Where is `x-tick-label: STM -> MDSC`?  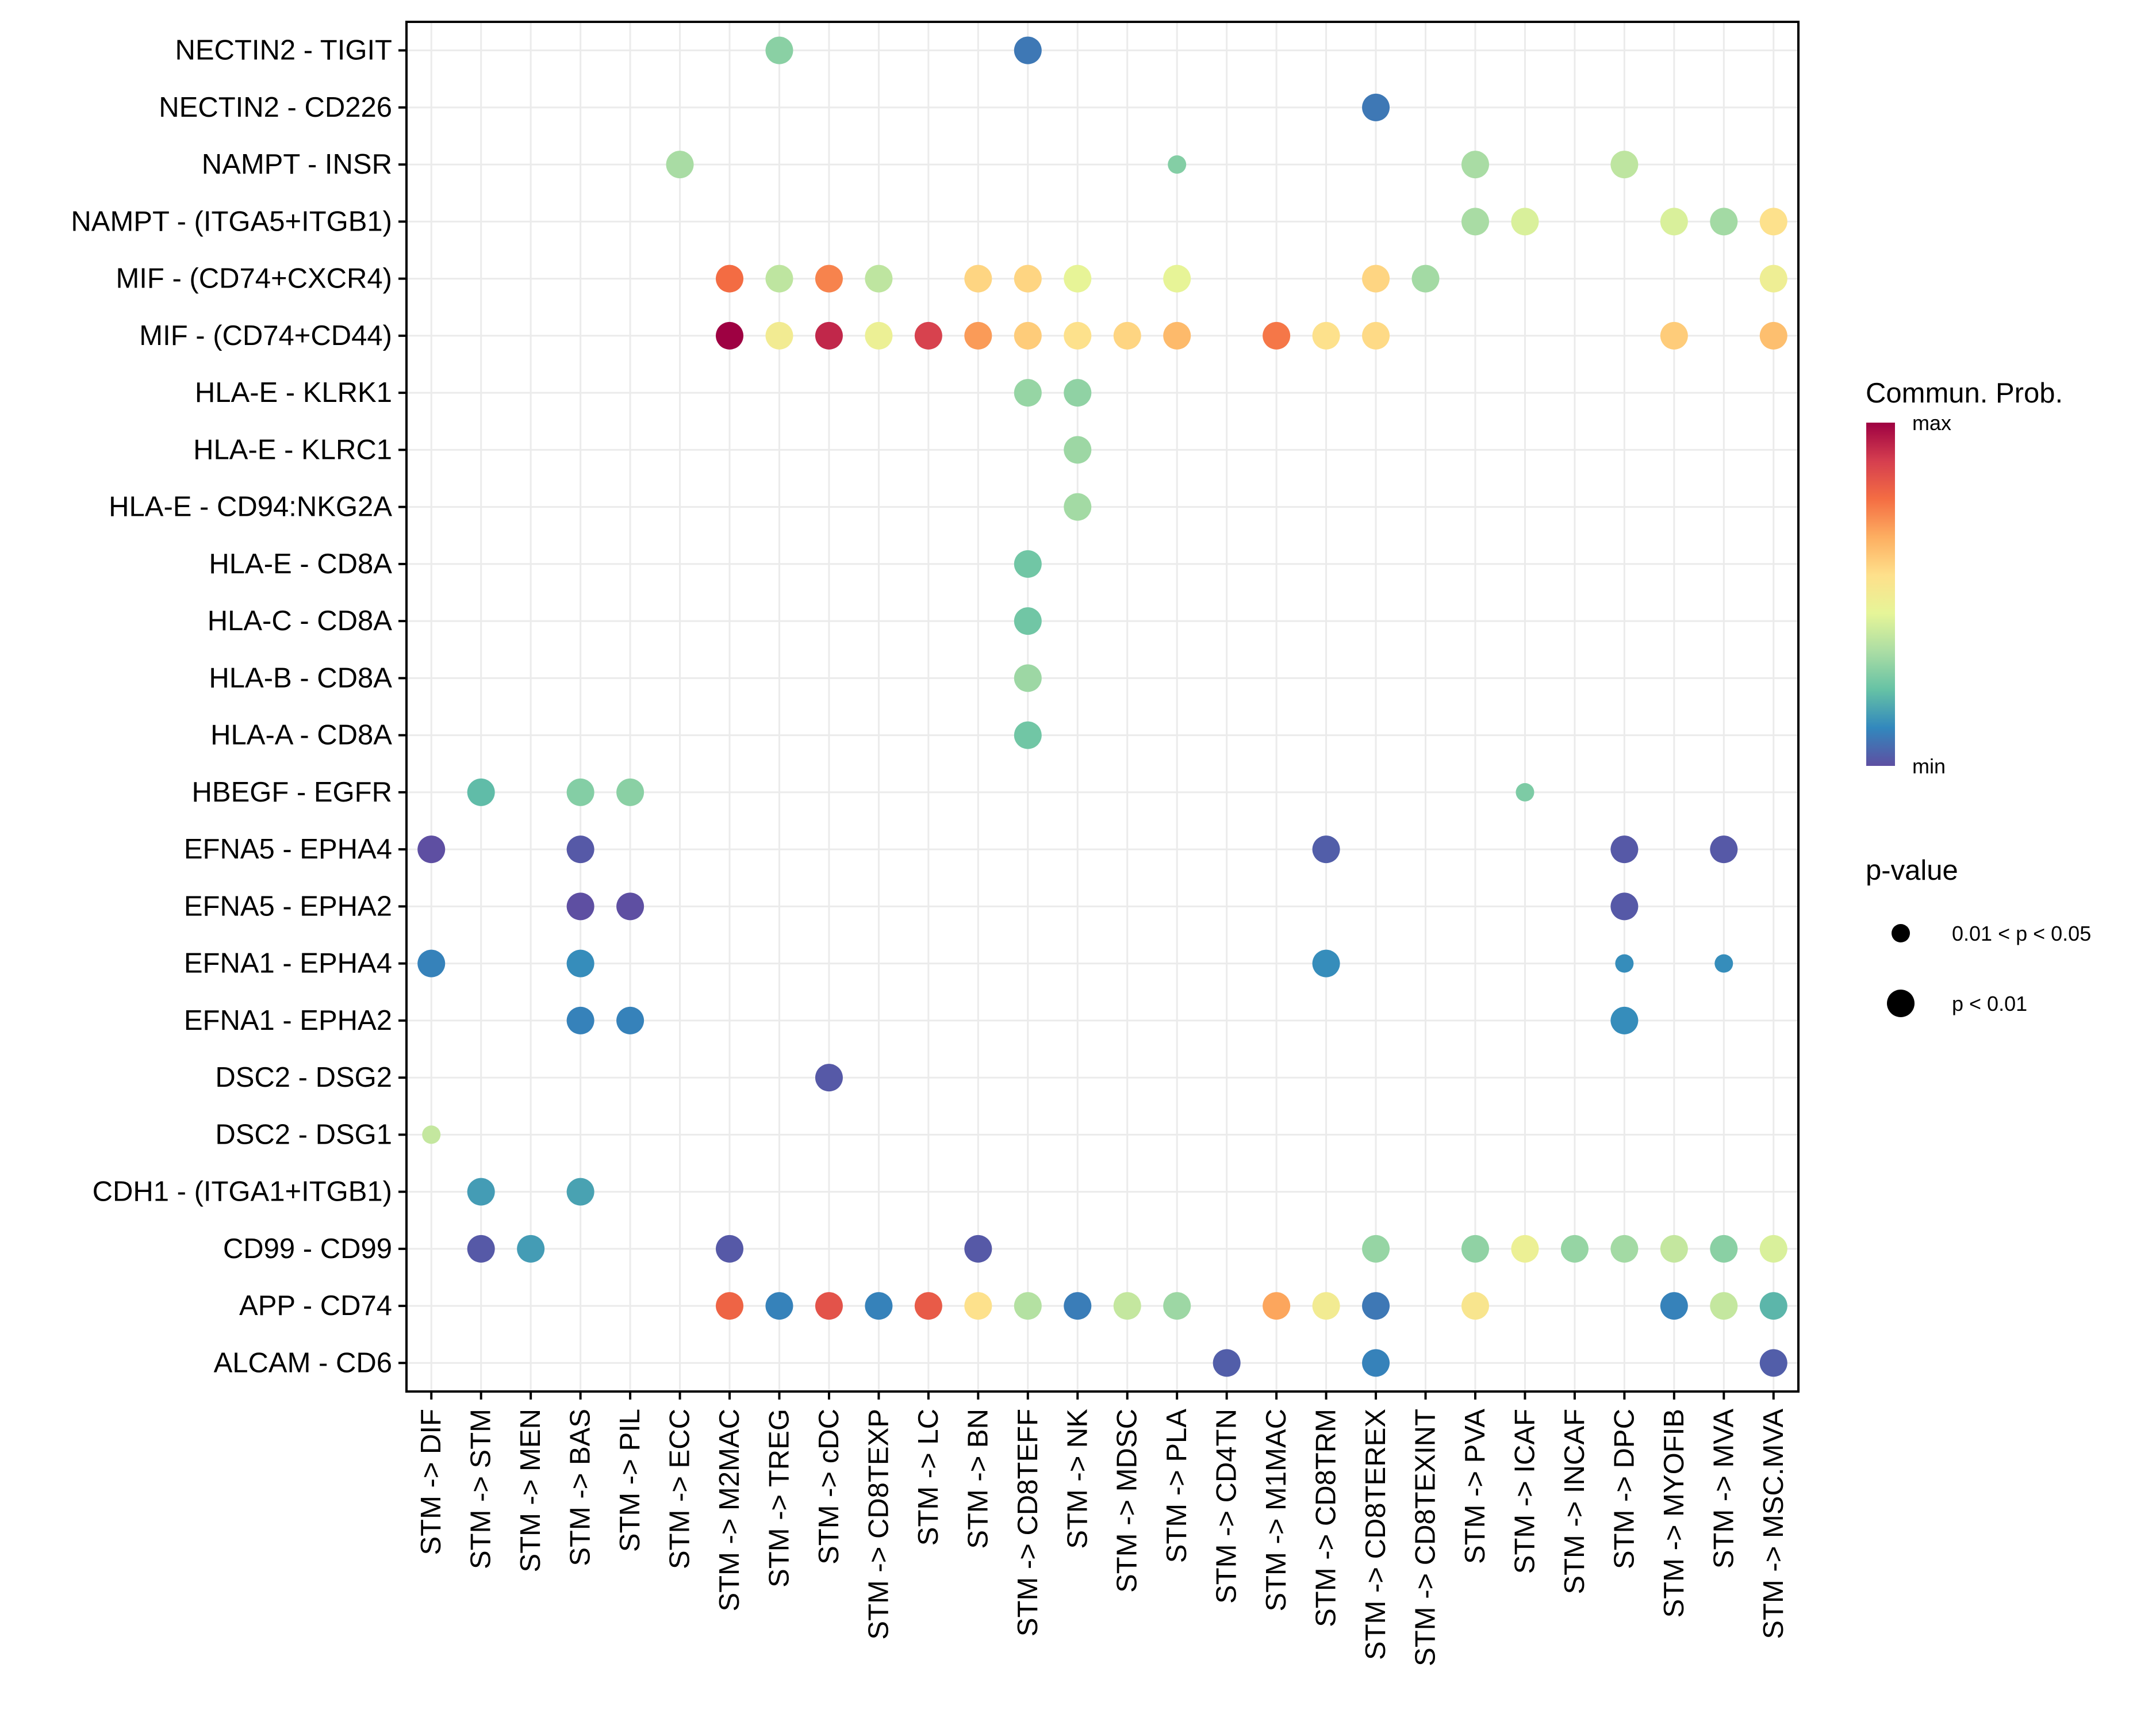 x-tick-label: STM -> MDSC is located at coordinates (1127, 1501).